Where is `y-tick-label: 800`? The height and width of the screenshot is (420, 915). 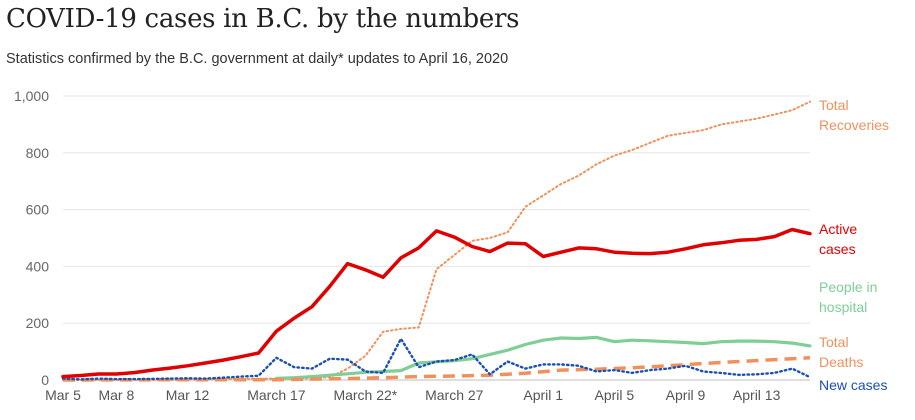 y-tick-label: 800 is located at coordinates (38, 153).